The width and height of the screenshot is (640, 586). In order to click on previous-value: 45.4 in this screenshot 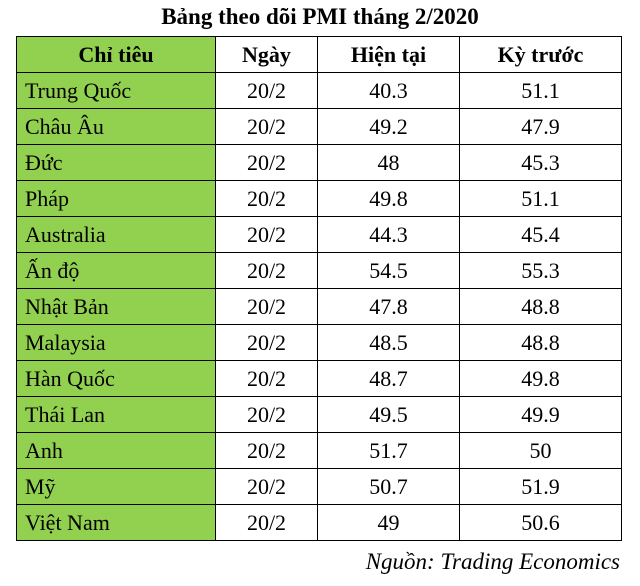, I will do `click(540, 234)`.